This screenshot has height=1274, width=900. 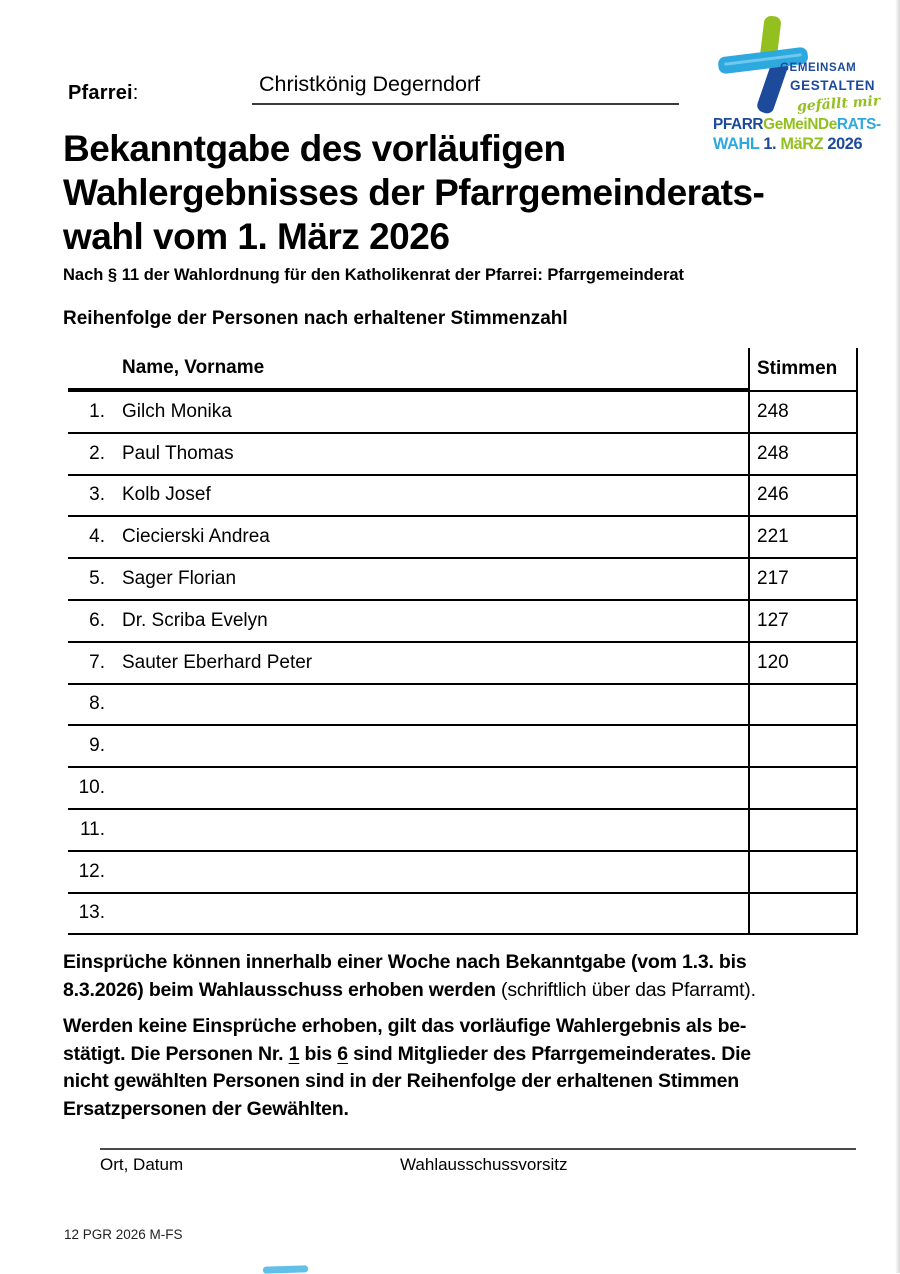 What do you see at coordinates (91, 871) in the screenshot?
I see `row-rank: 12.` at bounding box center [91, 871].